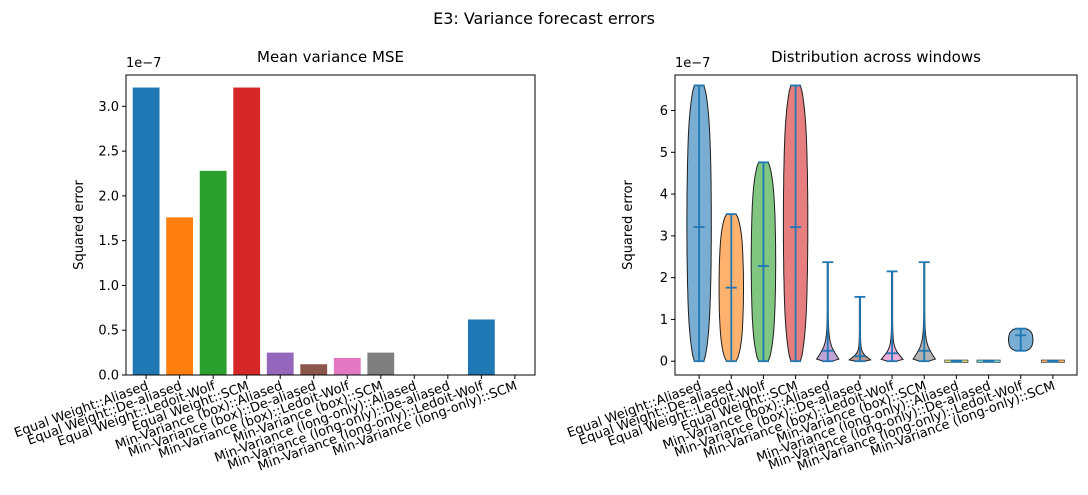 This screenshot has width=1088, height=495. Describe the element at coordinates (731, 288) in the screenshot. I see `violin-group-equal-weight-de-aliased` at that location.